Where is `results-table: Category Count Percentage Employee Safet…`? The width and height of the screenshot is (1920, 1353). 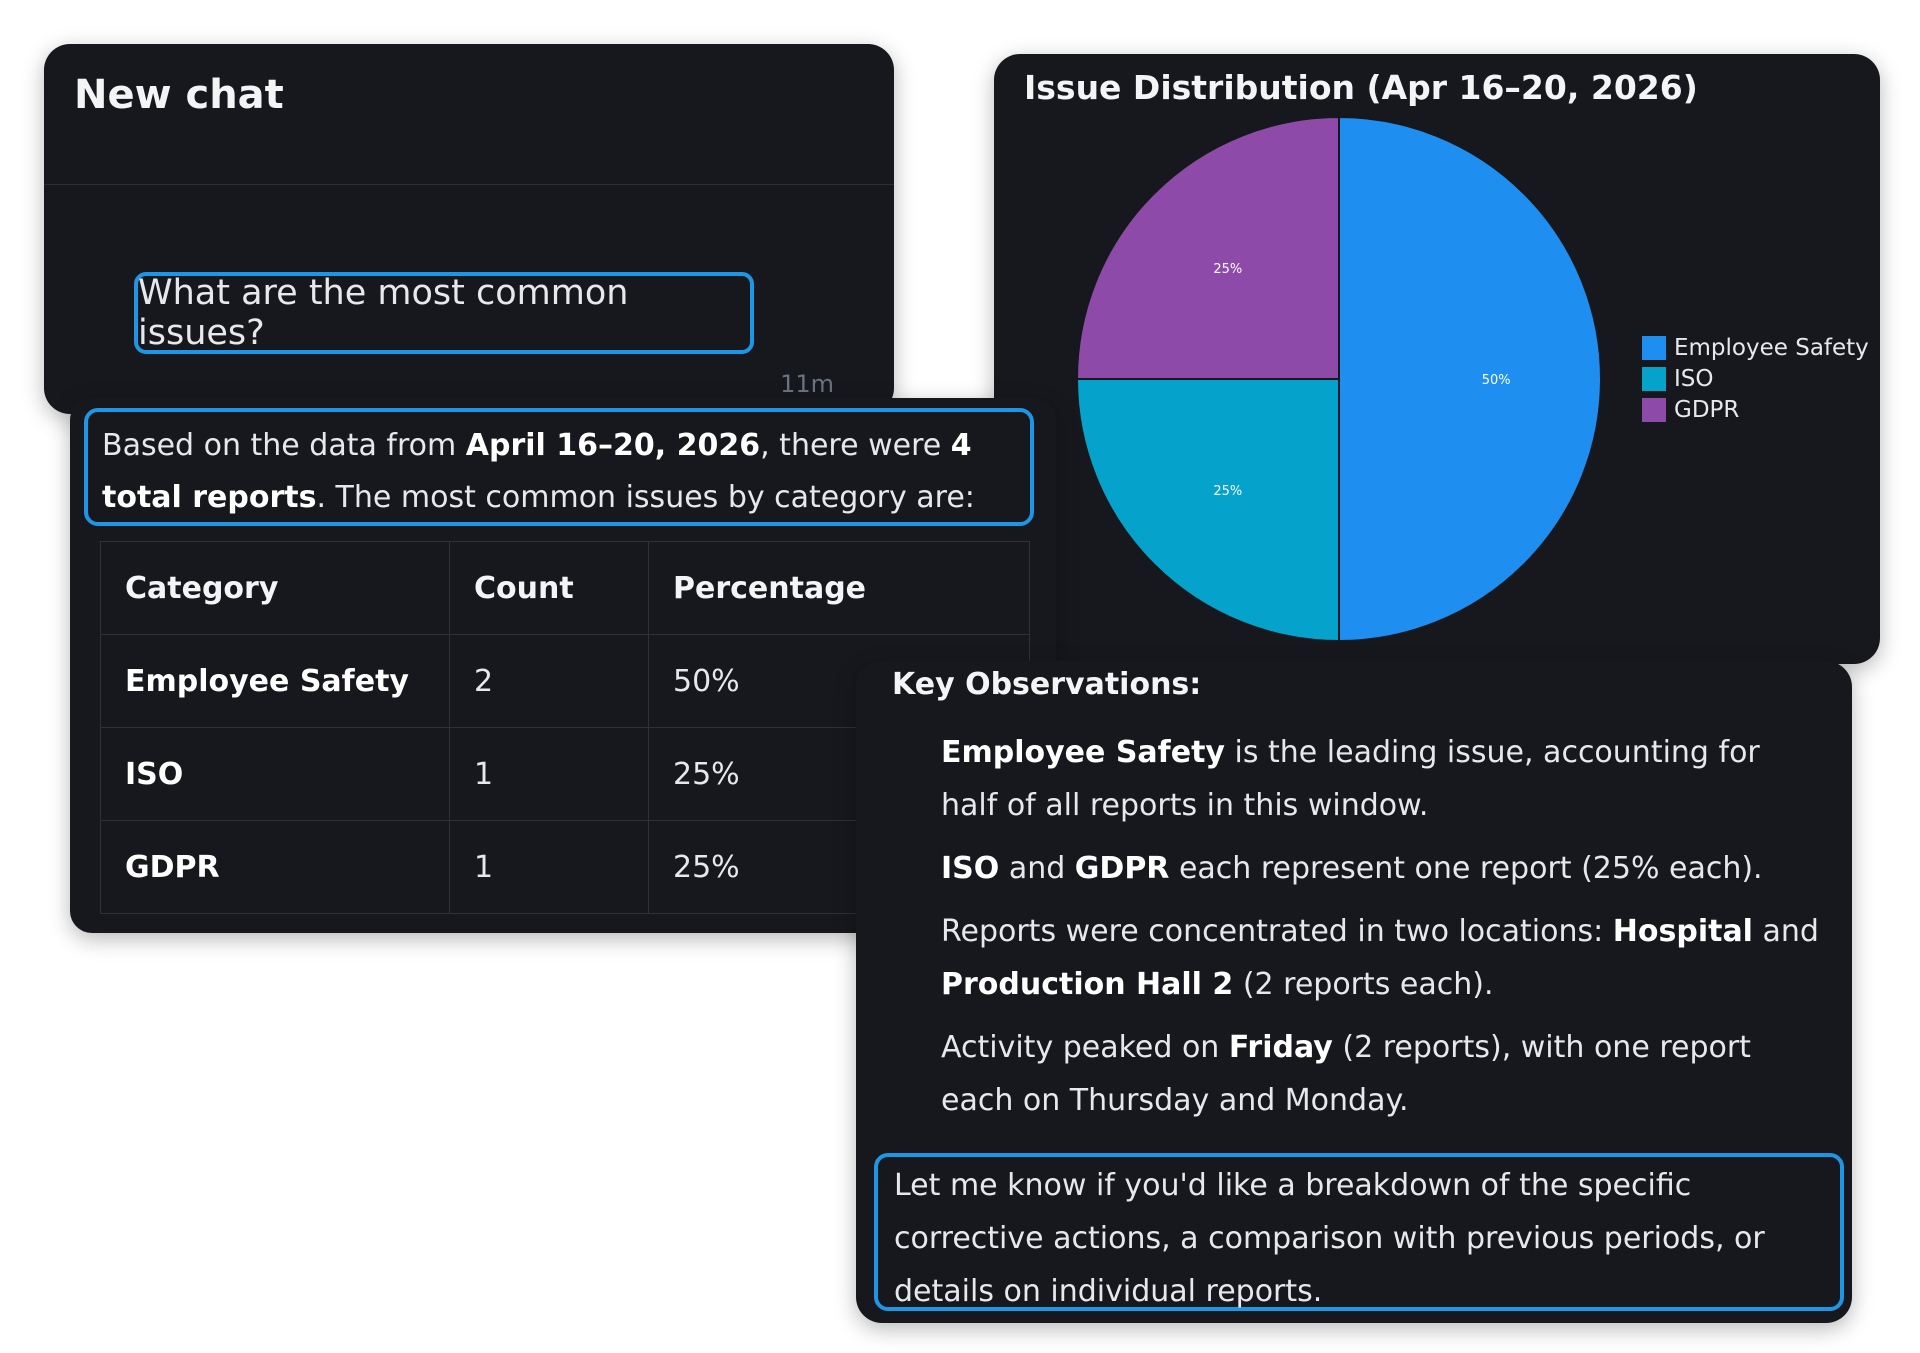 results-table: Category Count Percentage Employee Safet… is located at coordinates (565, 727).